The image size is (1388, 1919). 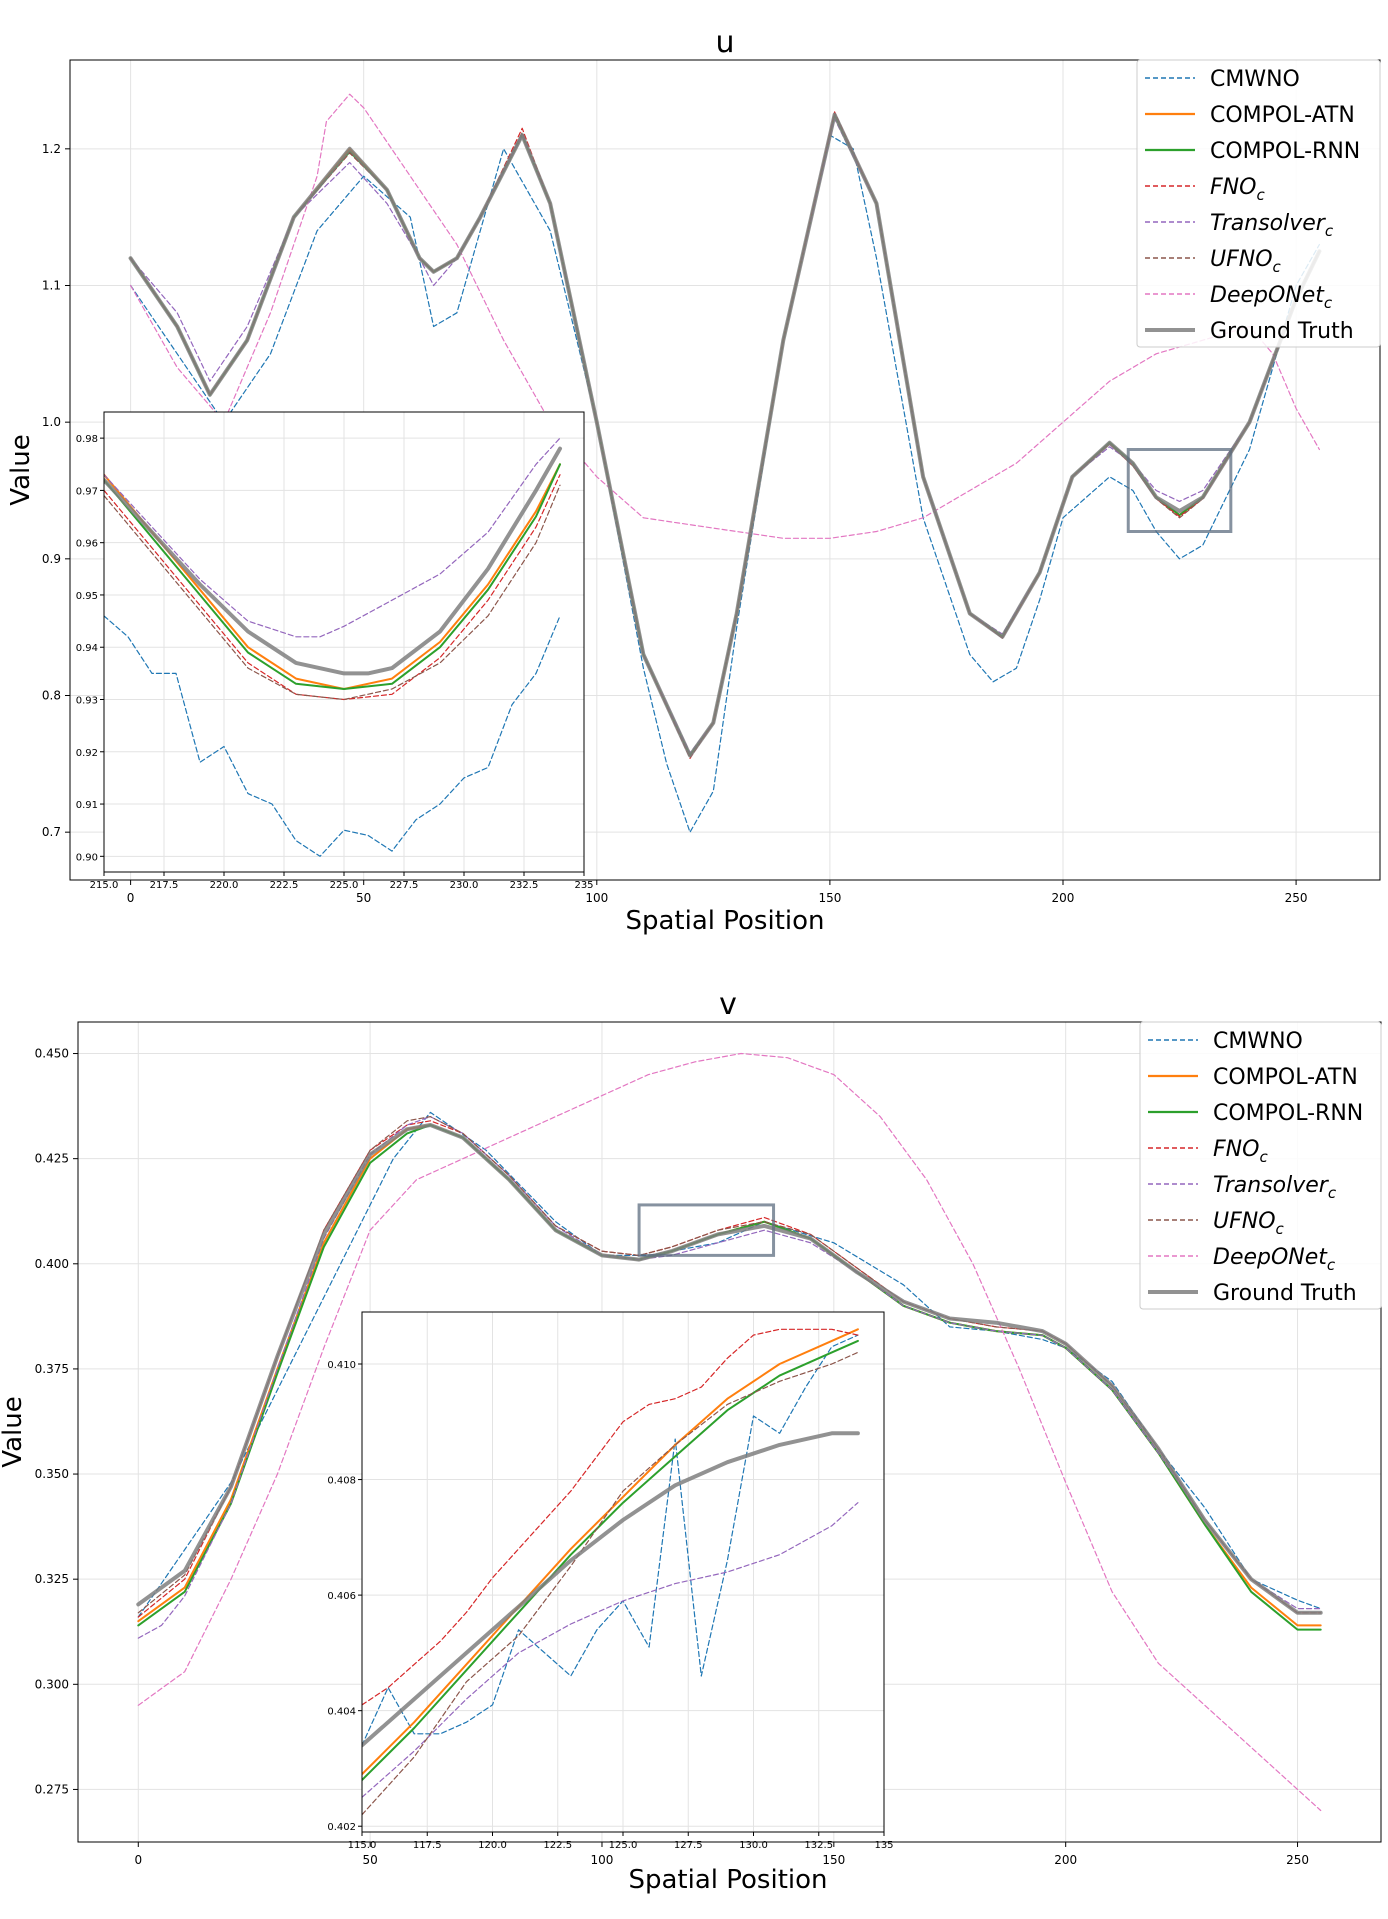 What do you see at coordinates (51, 559) in the screenshot?
I see `y-tick-label: 0.9` at bounding box center [51, 559].